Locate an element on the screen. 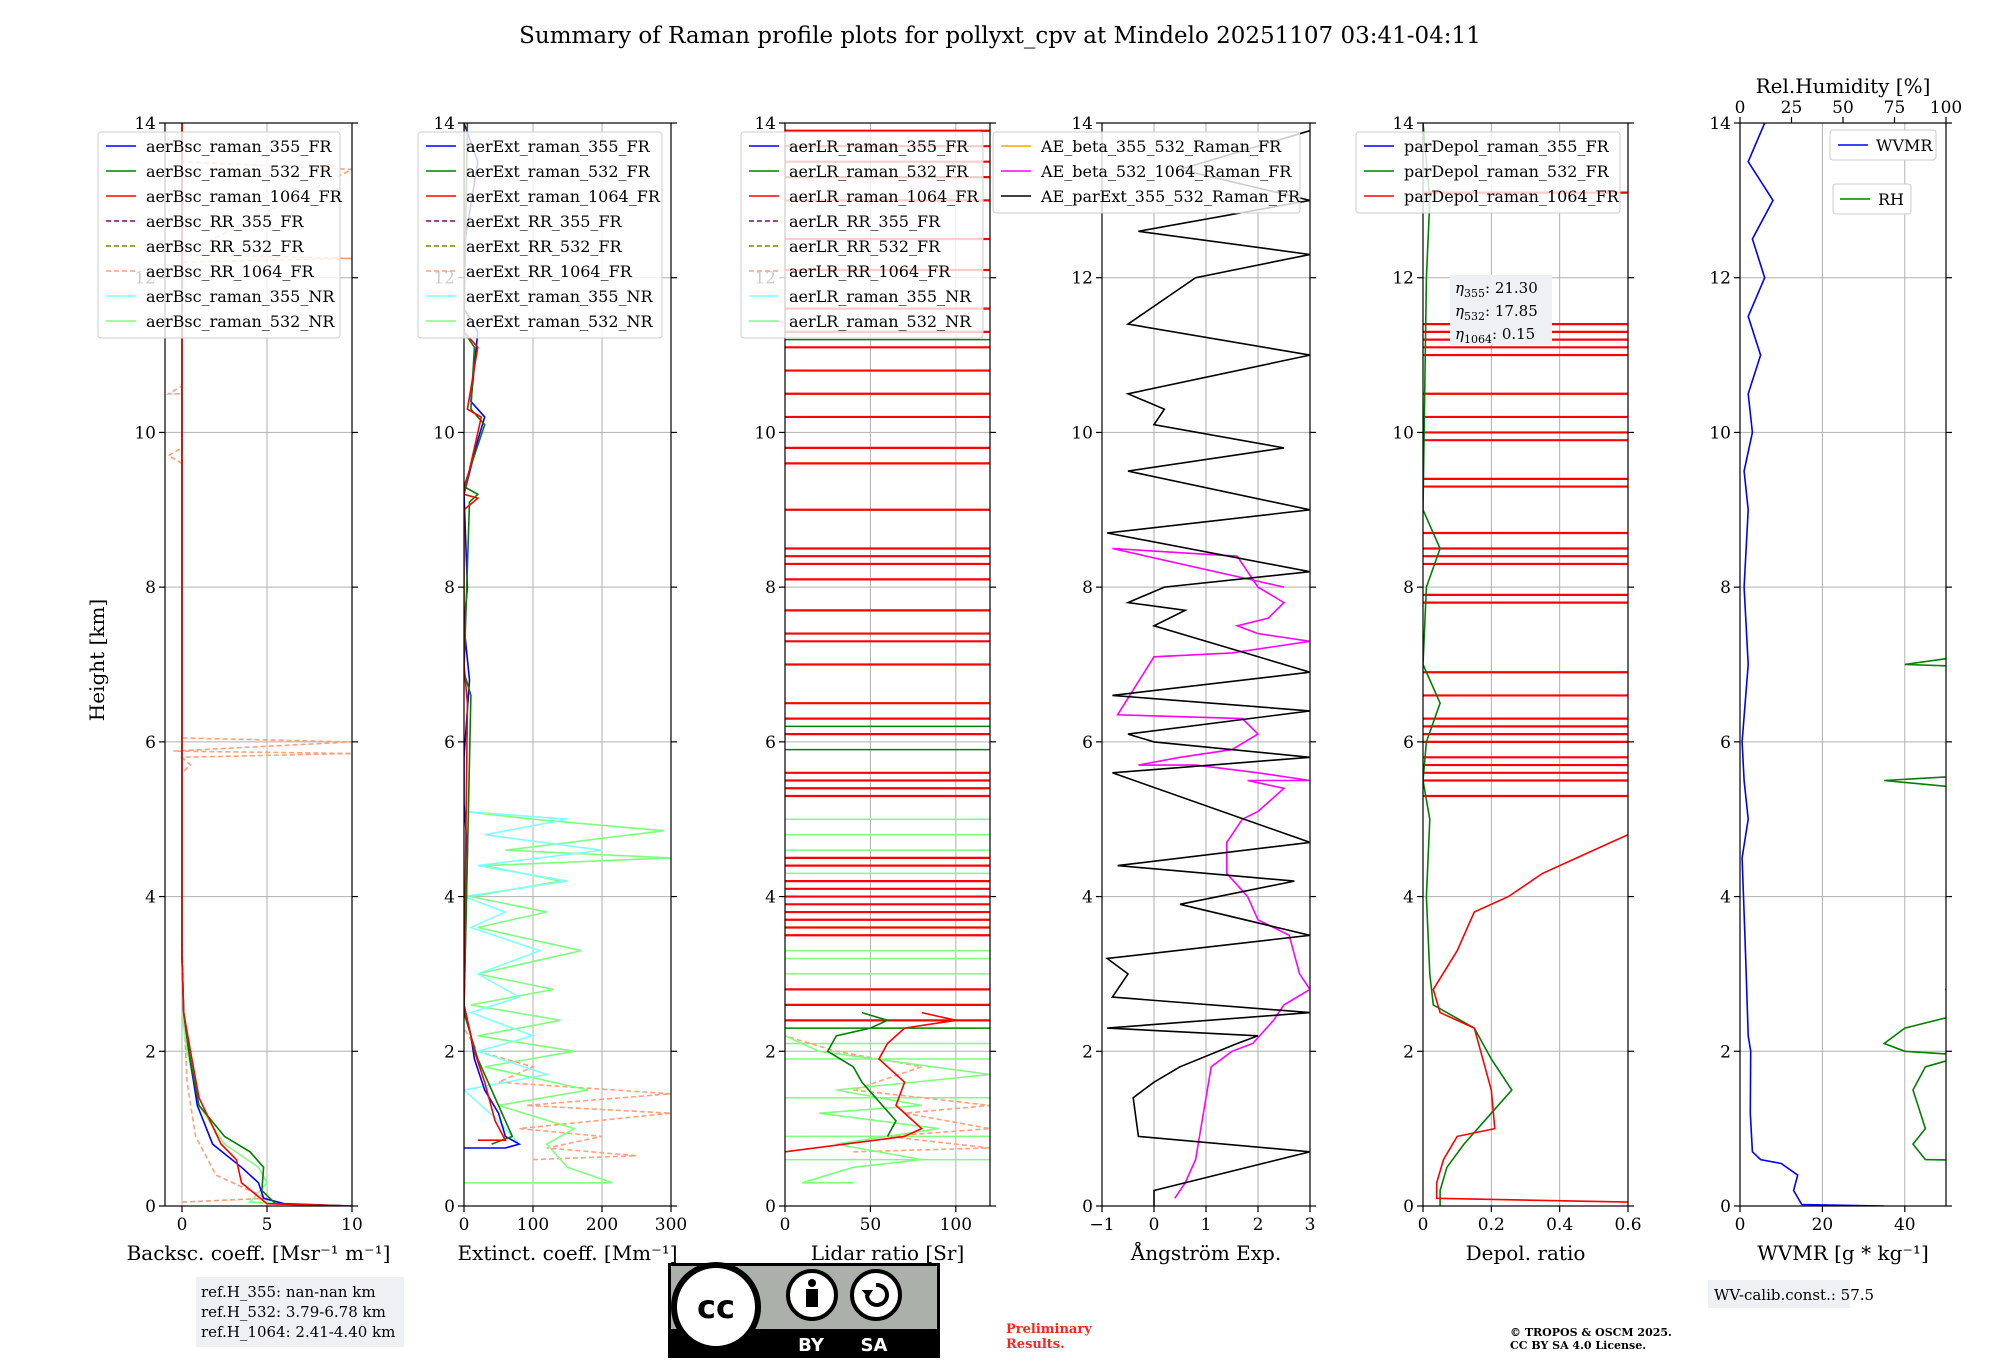 Image resolution: width=2000 pixels, height=1360 pixels. x-tick-label: 0.4 is located at coordinates (1559, 1225).